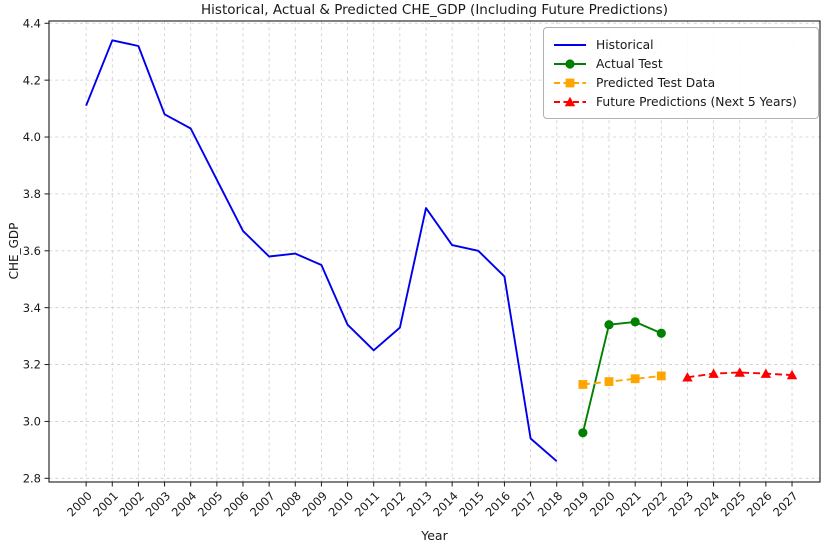 The height and width of the screenshot is (544, 827). What do you see at coordinates (740, 374) in the screenshot?
I see `series-future-predictions-next-5-years` at bounding box center [740, 374].